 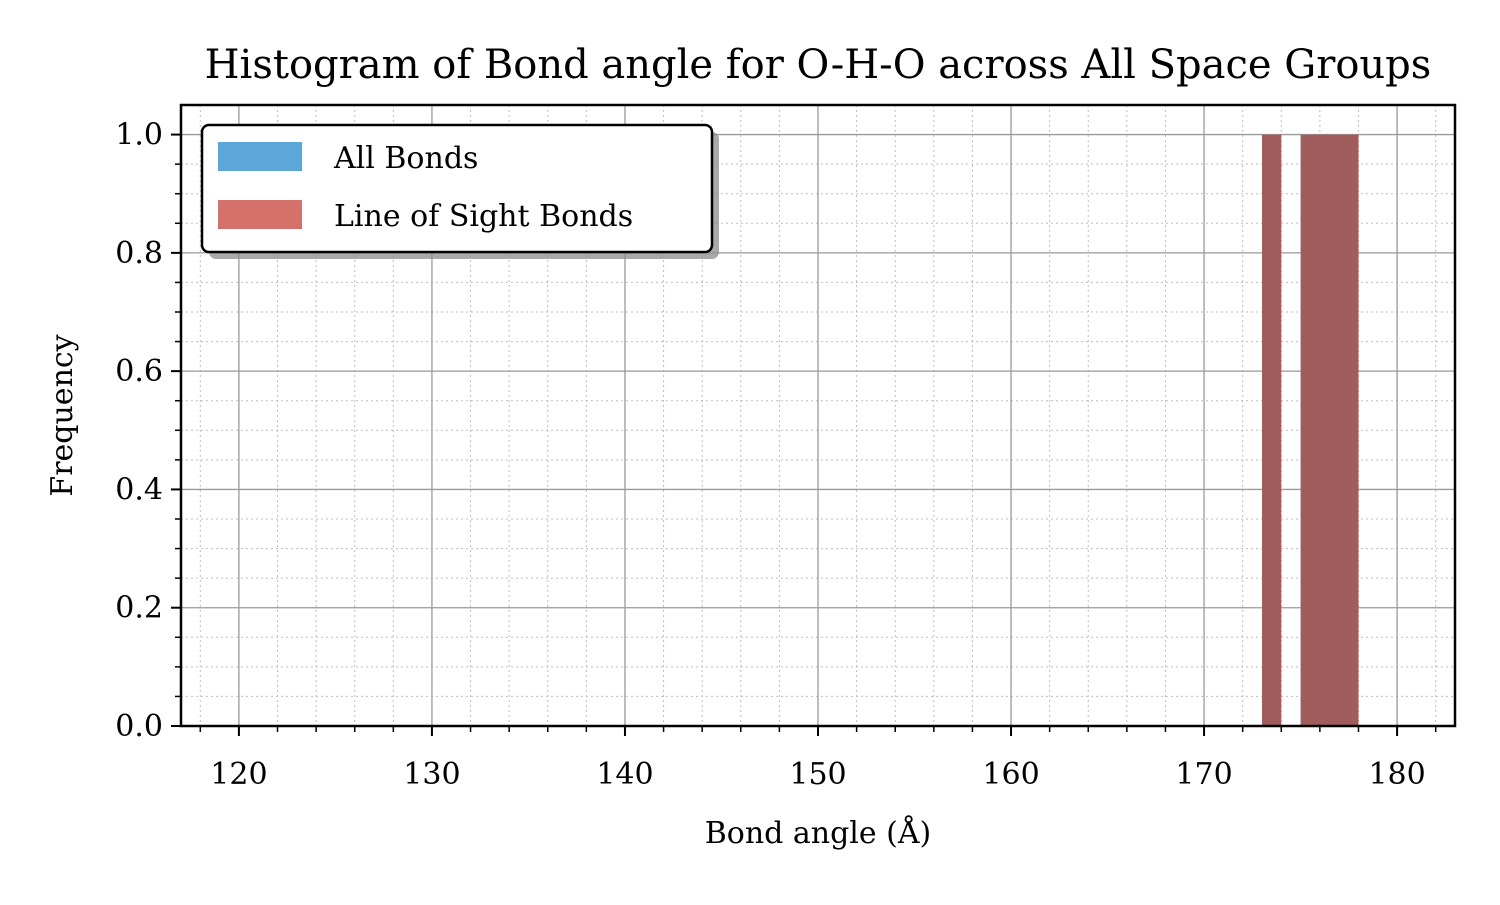 What do you see at coordinates (139, 489) in the screenshot?
I see `y-tick-label: 0.4` at bounding box center [139, 489].